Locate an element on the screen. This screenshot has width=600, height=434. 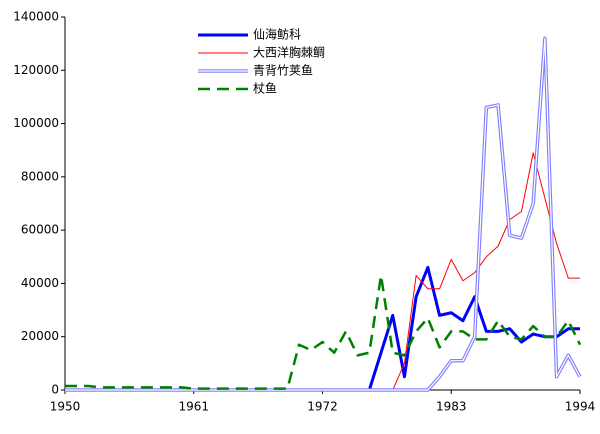
y-tick-label: 140000 is located at coordinates (36, 17).